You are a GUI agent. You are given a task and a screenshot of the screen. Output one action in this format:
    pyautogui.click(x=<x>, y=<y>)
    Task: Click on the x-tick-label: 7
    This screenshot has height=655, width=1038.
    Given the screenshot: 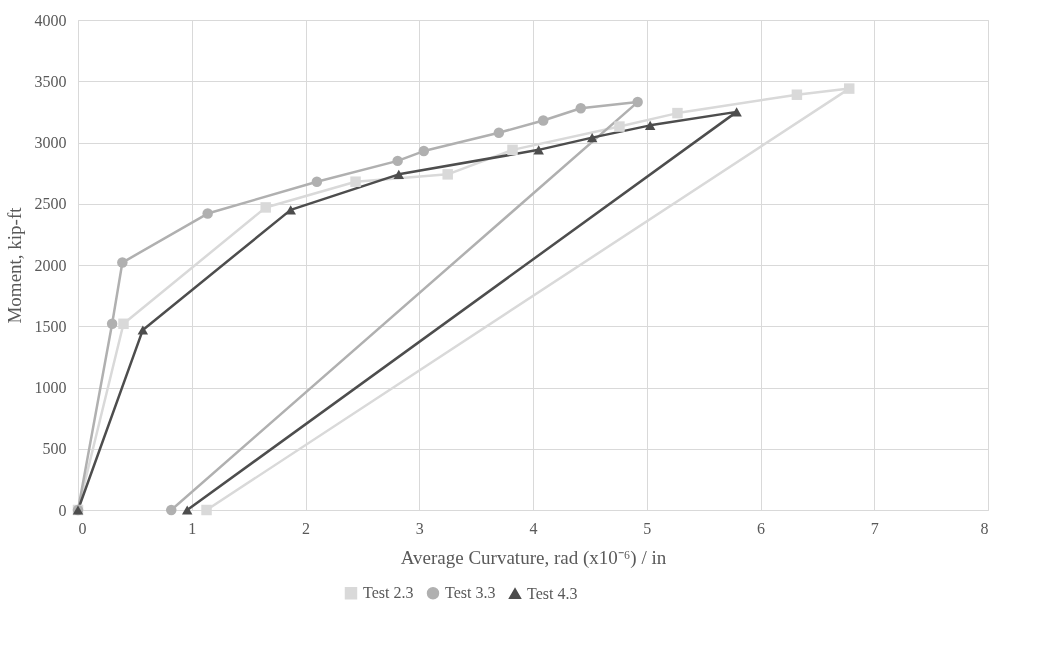 What is the action you would take?
    pyautogui.click(x=874, y=528)
    